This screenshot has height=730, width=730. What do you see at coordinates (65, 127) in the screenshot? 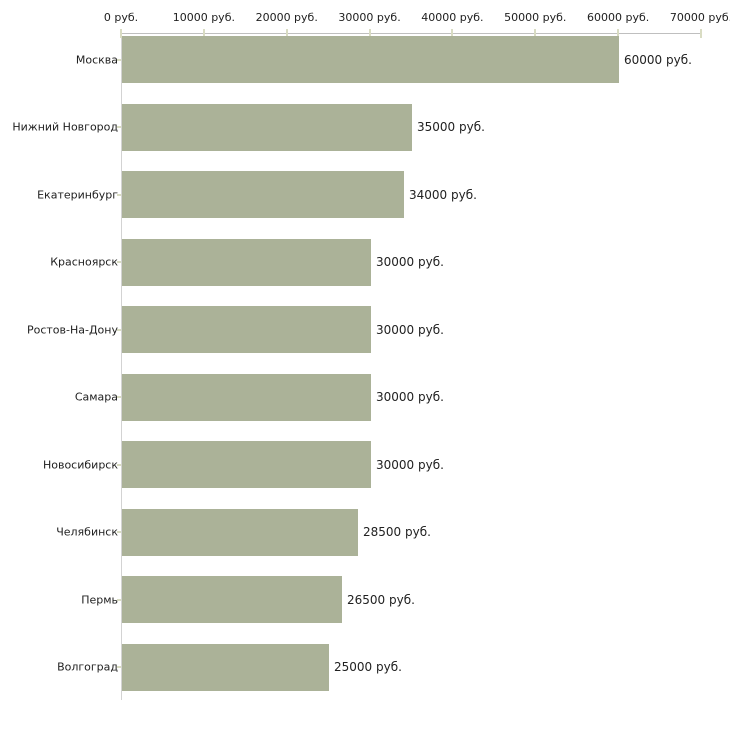
I see `category-label: Нижний Новгород` at bounding box center [65, 127].